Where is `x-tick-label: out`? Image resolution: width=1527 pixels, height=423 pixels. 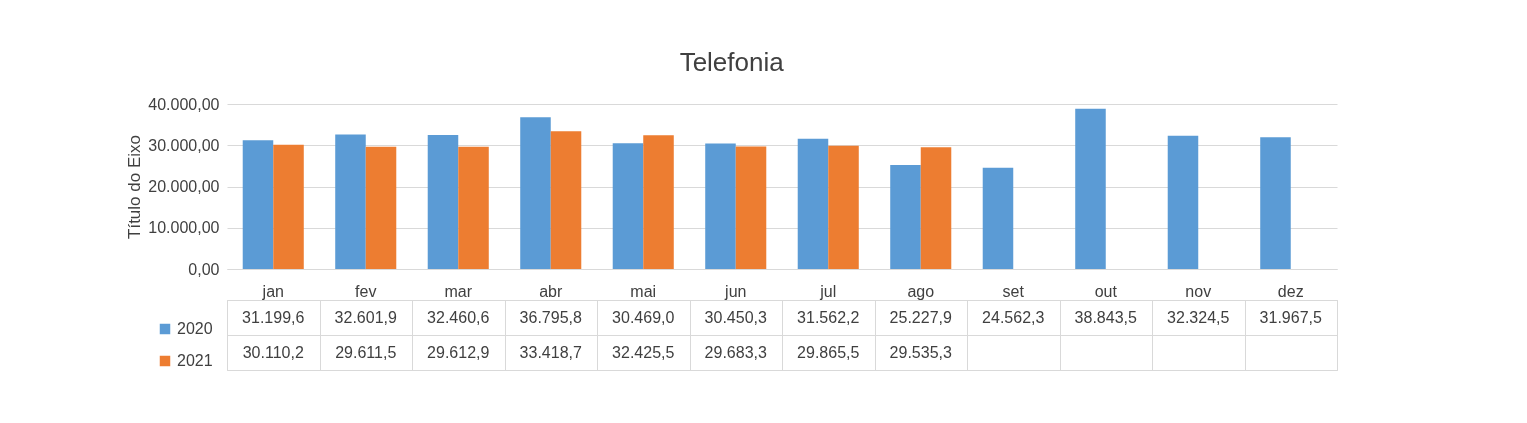 x-tick-label: out is located at coordinates (1106, 291).